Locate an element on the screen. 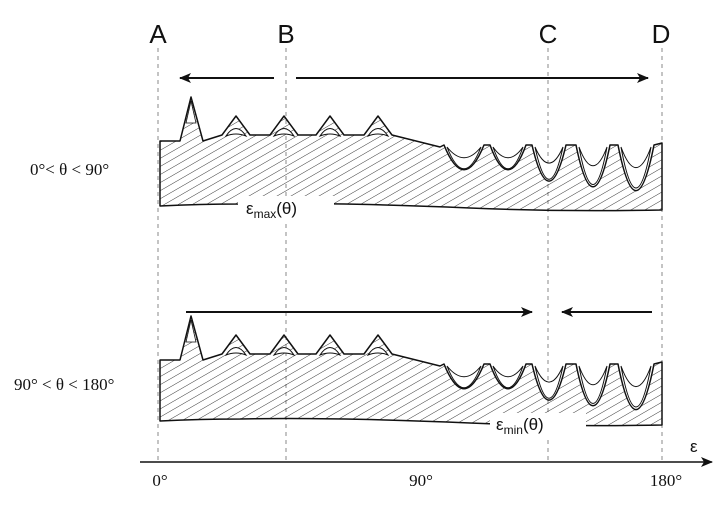 The height and width of the screenshot is (505, 726). point-label-b: B is located at coordinates (285, 34).